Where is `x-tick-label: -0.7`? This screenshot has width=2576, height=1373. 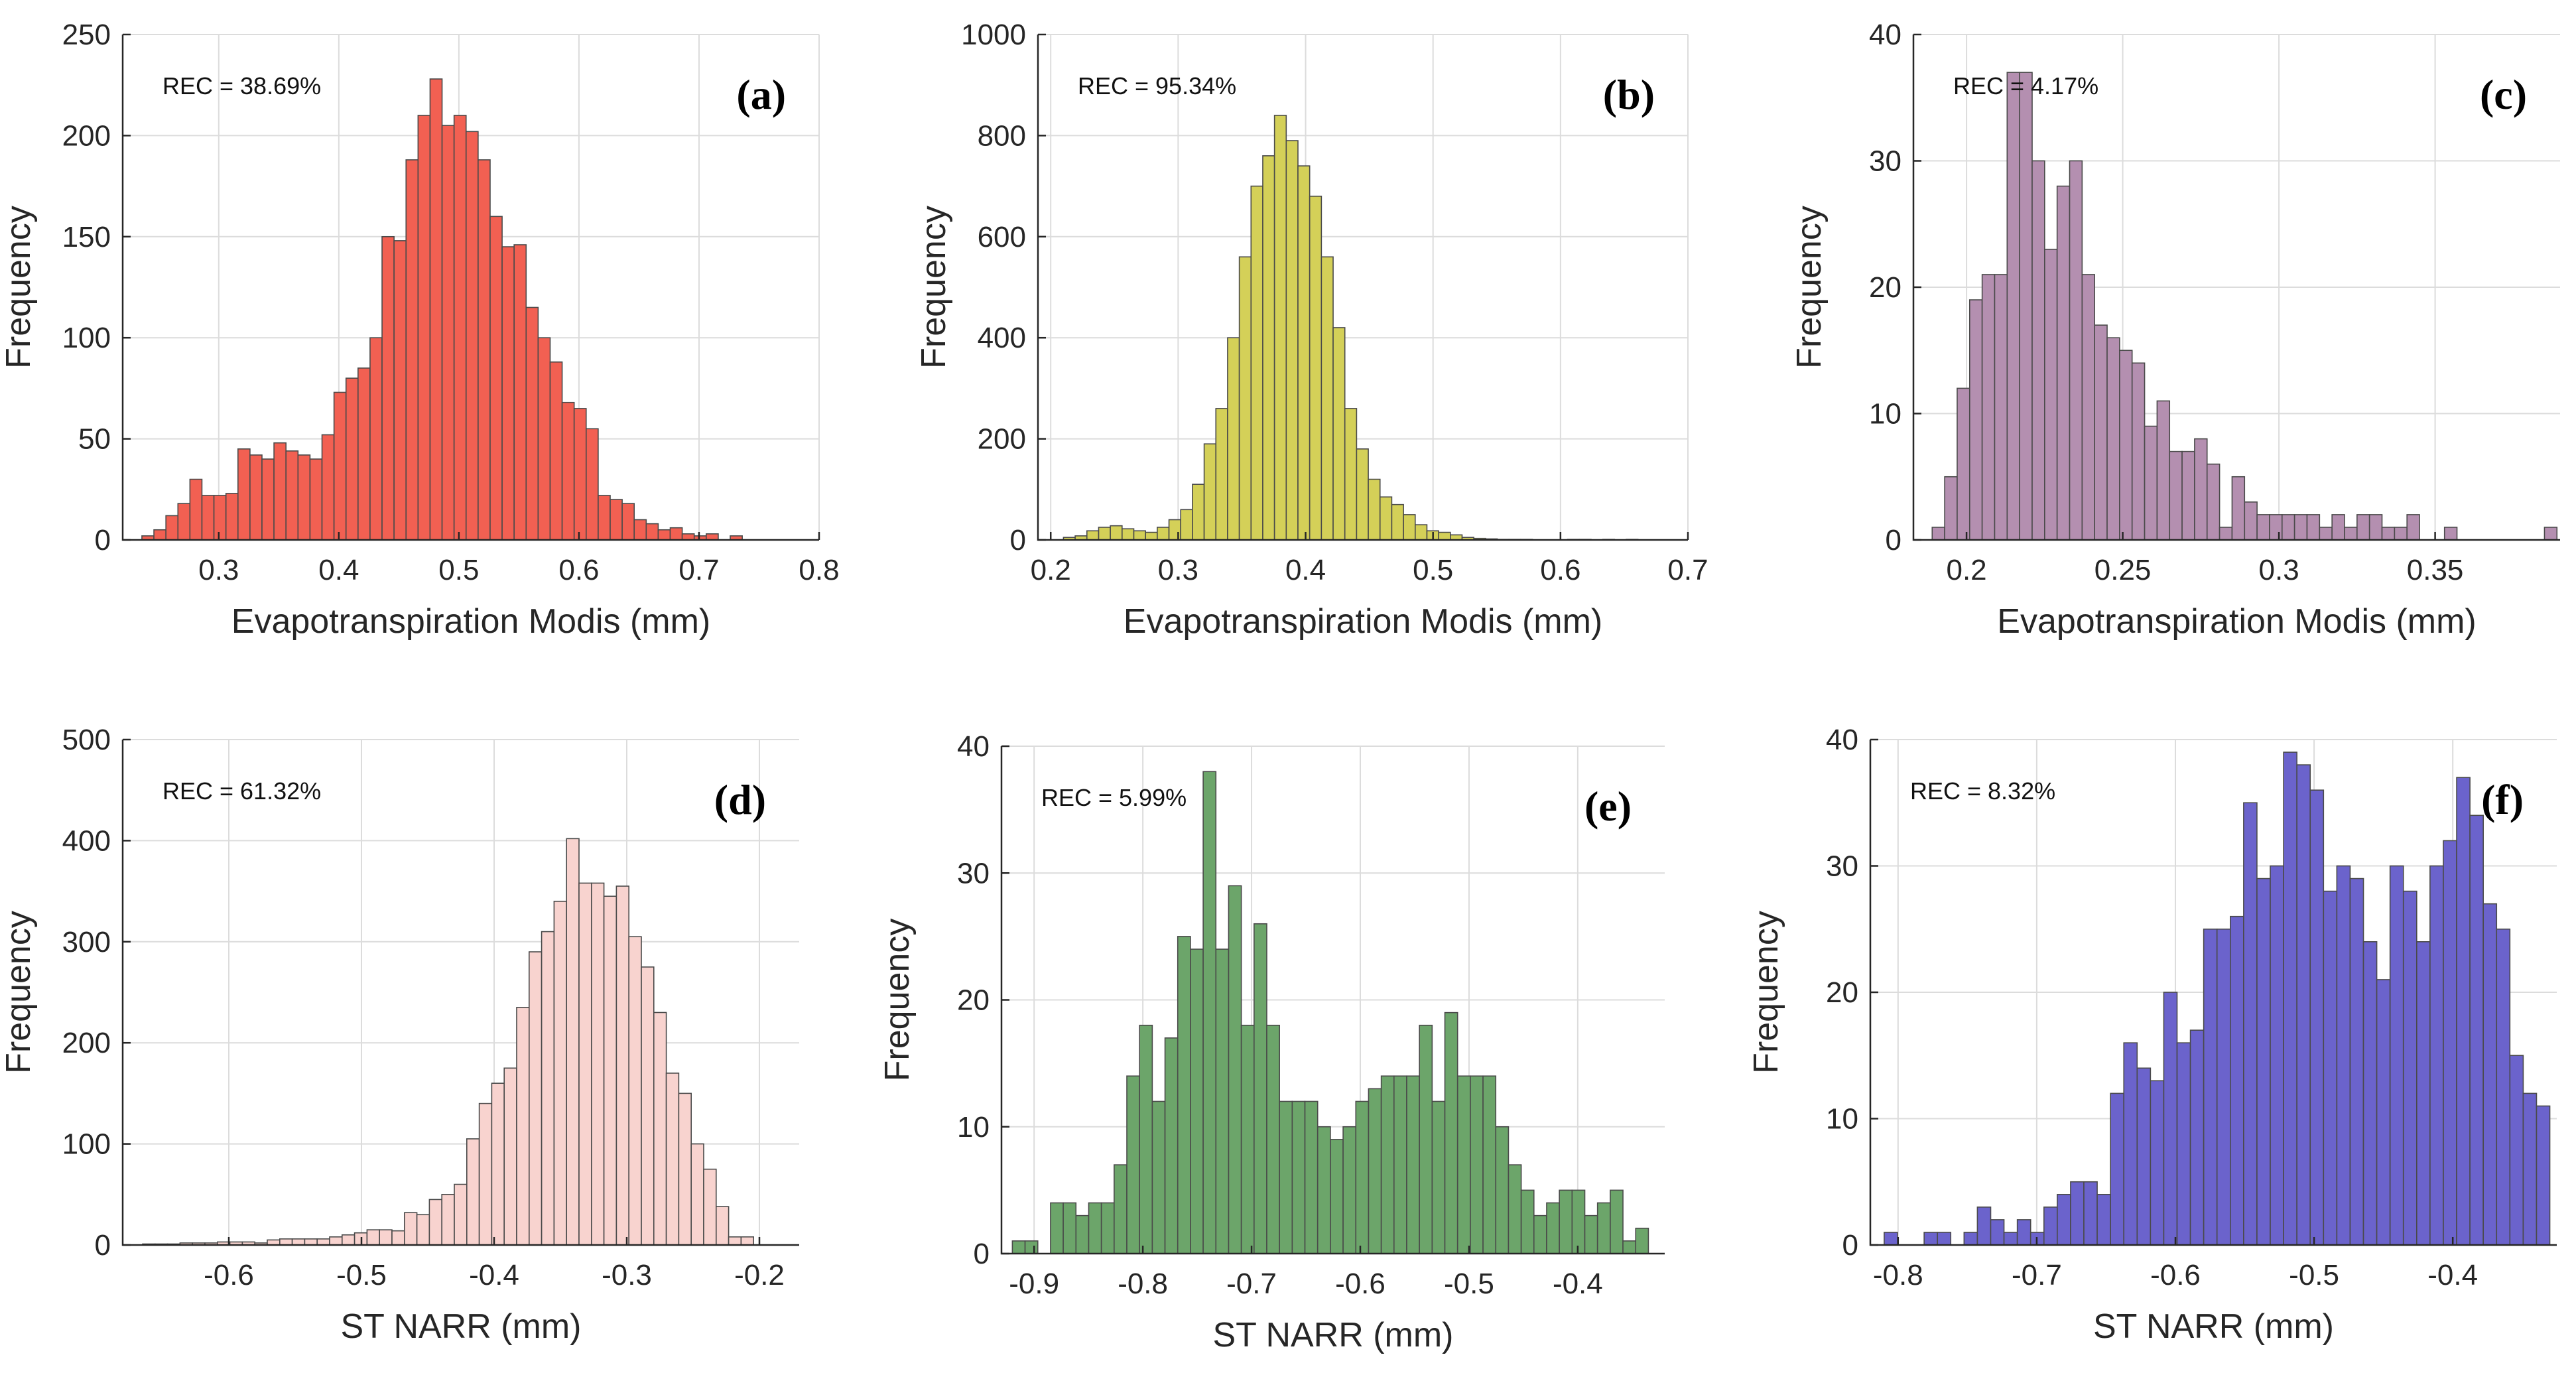
x-tick-label: -0.7 is located at coordinates (1252, 1284).